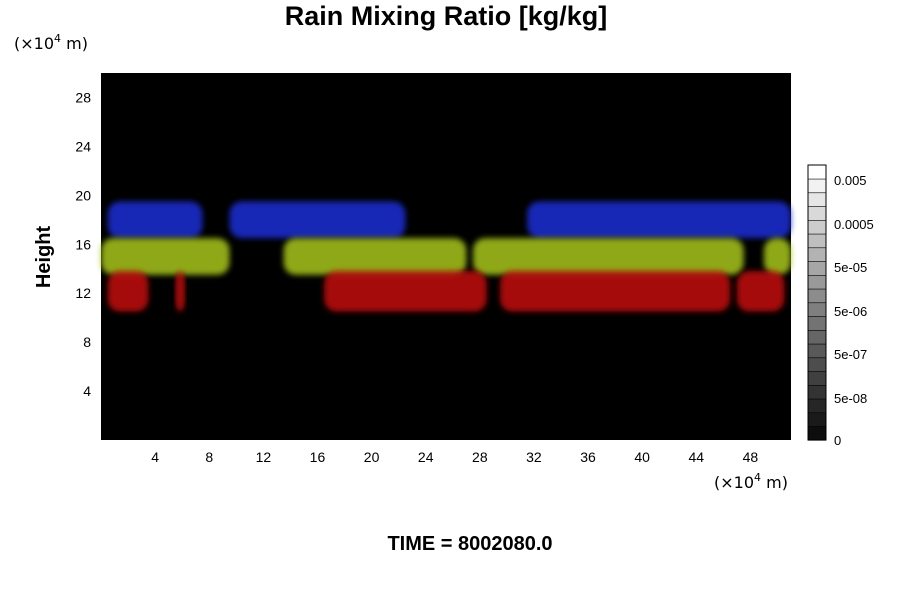 This screenshot has width=900, height=600. What do you see at coordinates (83, 97) in the screenshot?
I see `y-tick-label-6: 28` at bounding box center [83, 97].